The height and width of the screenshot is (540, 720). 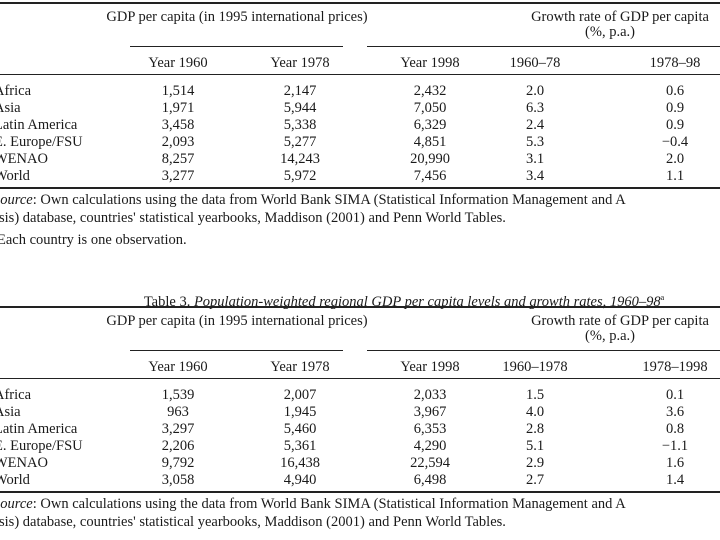 What do you see at coordinates (300, 176) in the screenshot?
I see `table-cell: 5,972` at bounding box center [300, 176].